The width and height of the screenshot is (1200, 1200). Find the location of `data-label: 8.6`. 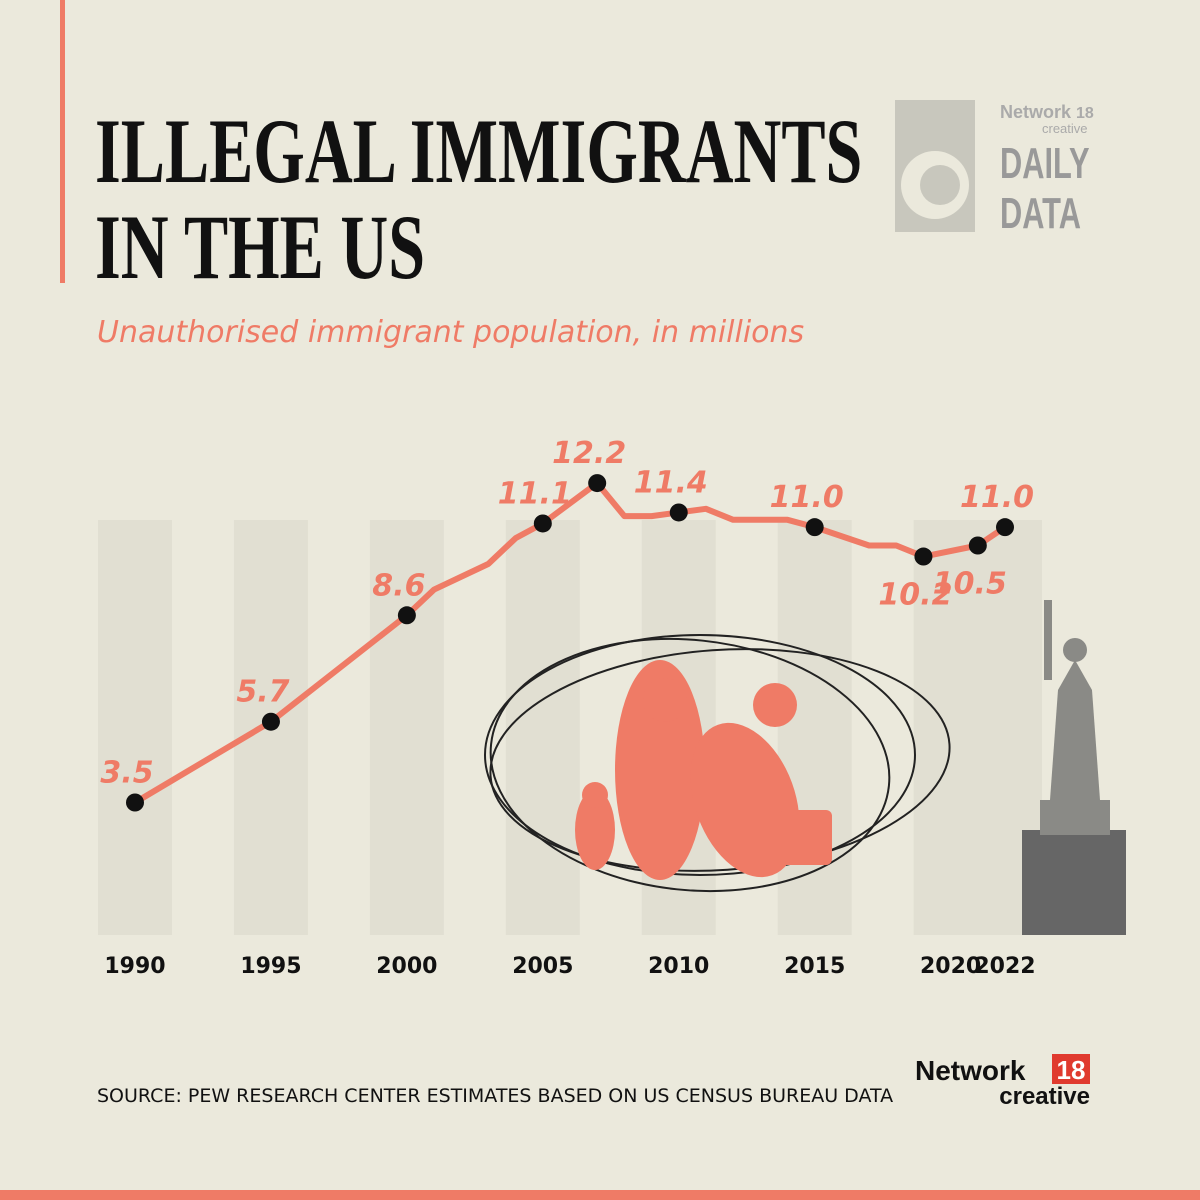

data-label: 8.6 is located at coordinates (398, 585).